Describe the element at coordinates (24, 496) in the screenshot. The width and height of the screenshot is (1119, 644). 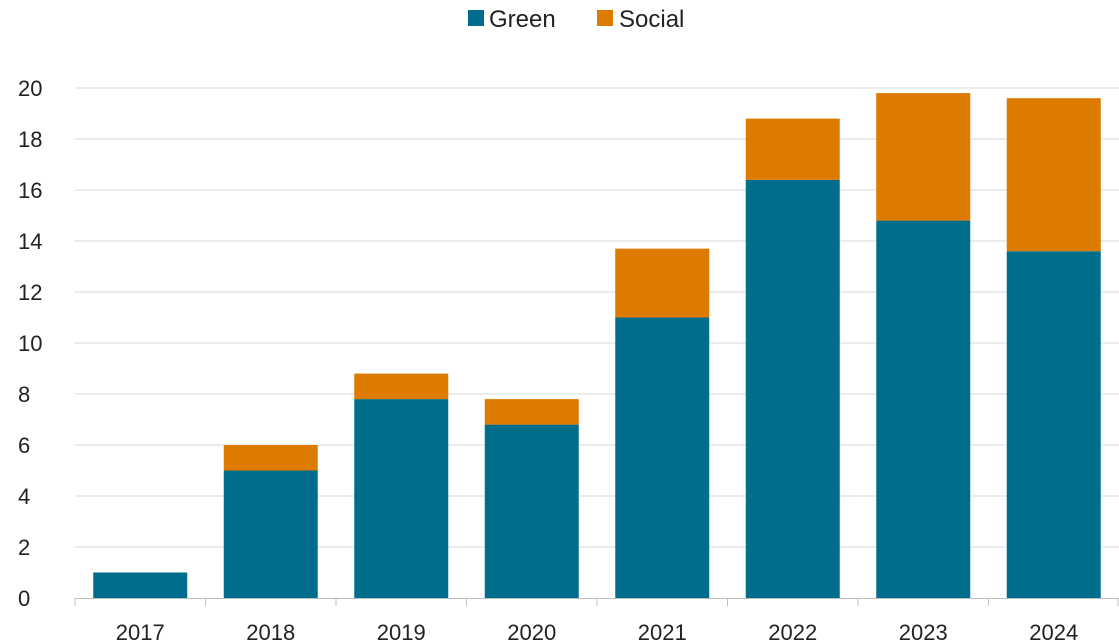
I see `y-tick-label: 4` at that location.